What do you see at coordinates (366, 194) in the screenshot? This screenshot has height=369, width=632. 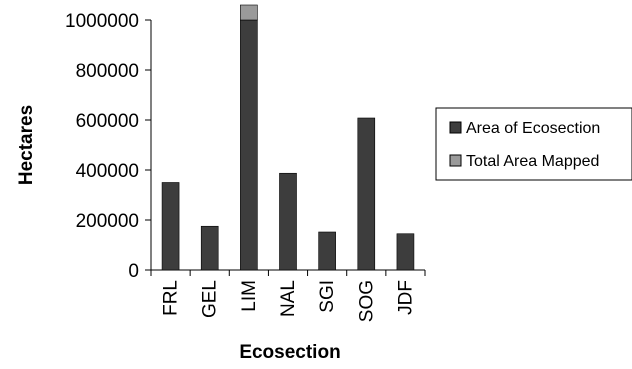 I see `bar-sog-area-of-ecosection` at bounding box center [366, 194].